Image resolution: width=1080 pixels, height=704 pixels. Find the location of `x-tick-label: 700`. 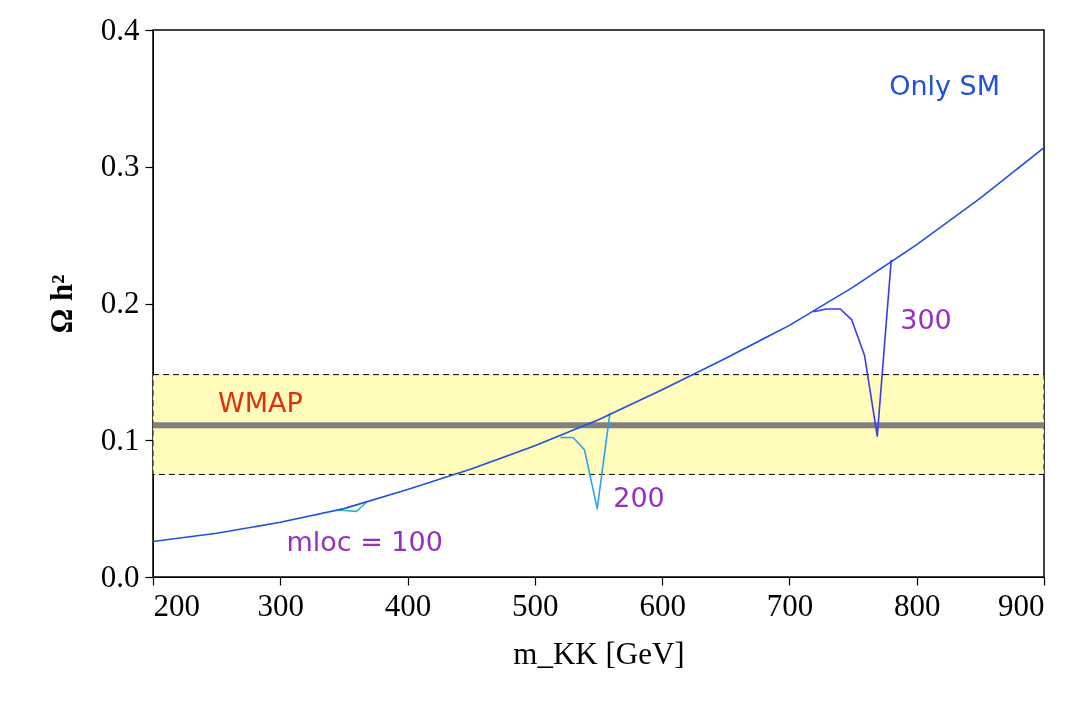

x-tick-label: 700 is located at coordinates (790, 605).